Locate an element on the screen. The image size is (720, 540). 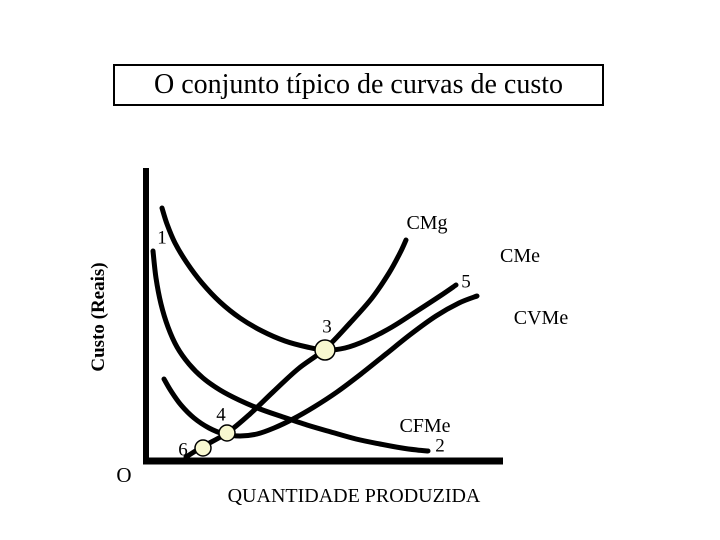
curve-CFMe is located at coordinates (290, 351).